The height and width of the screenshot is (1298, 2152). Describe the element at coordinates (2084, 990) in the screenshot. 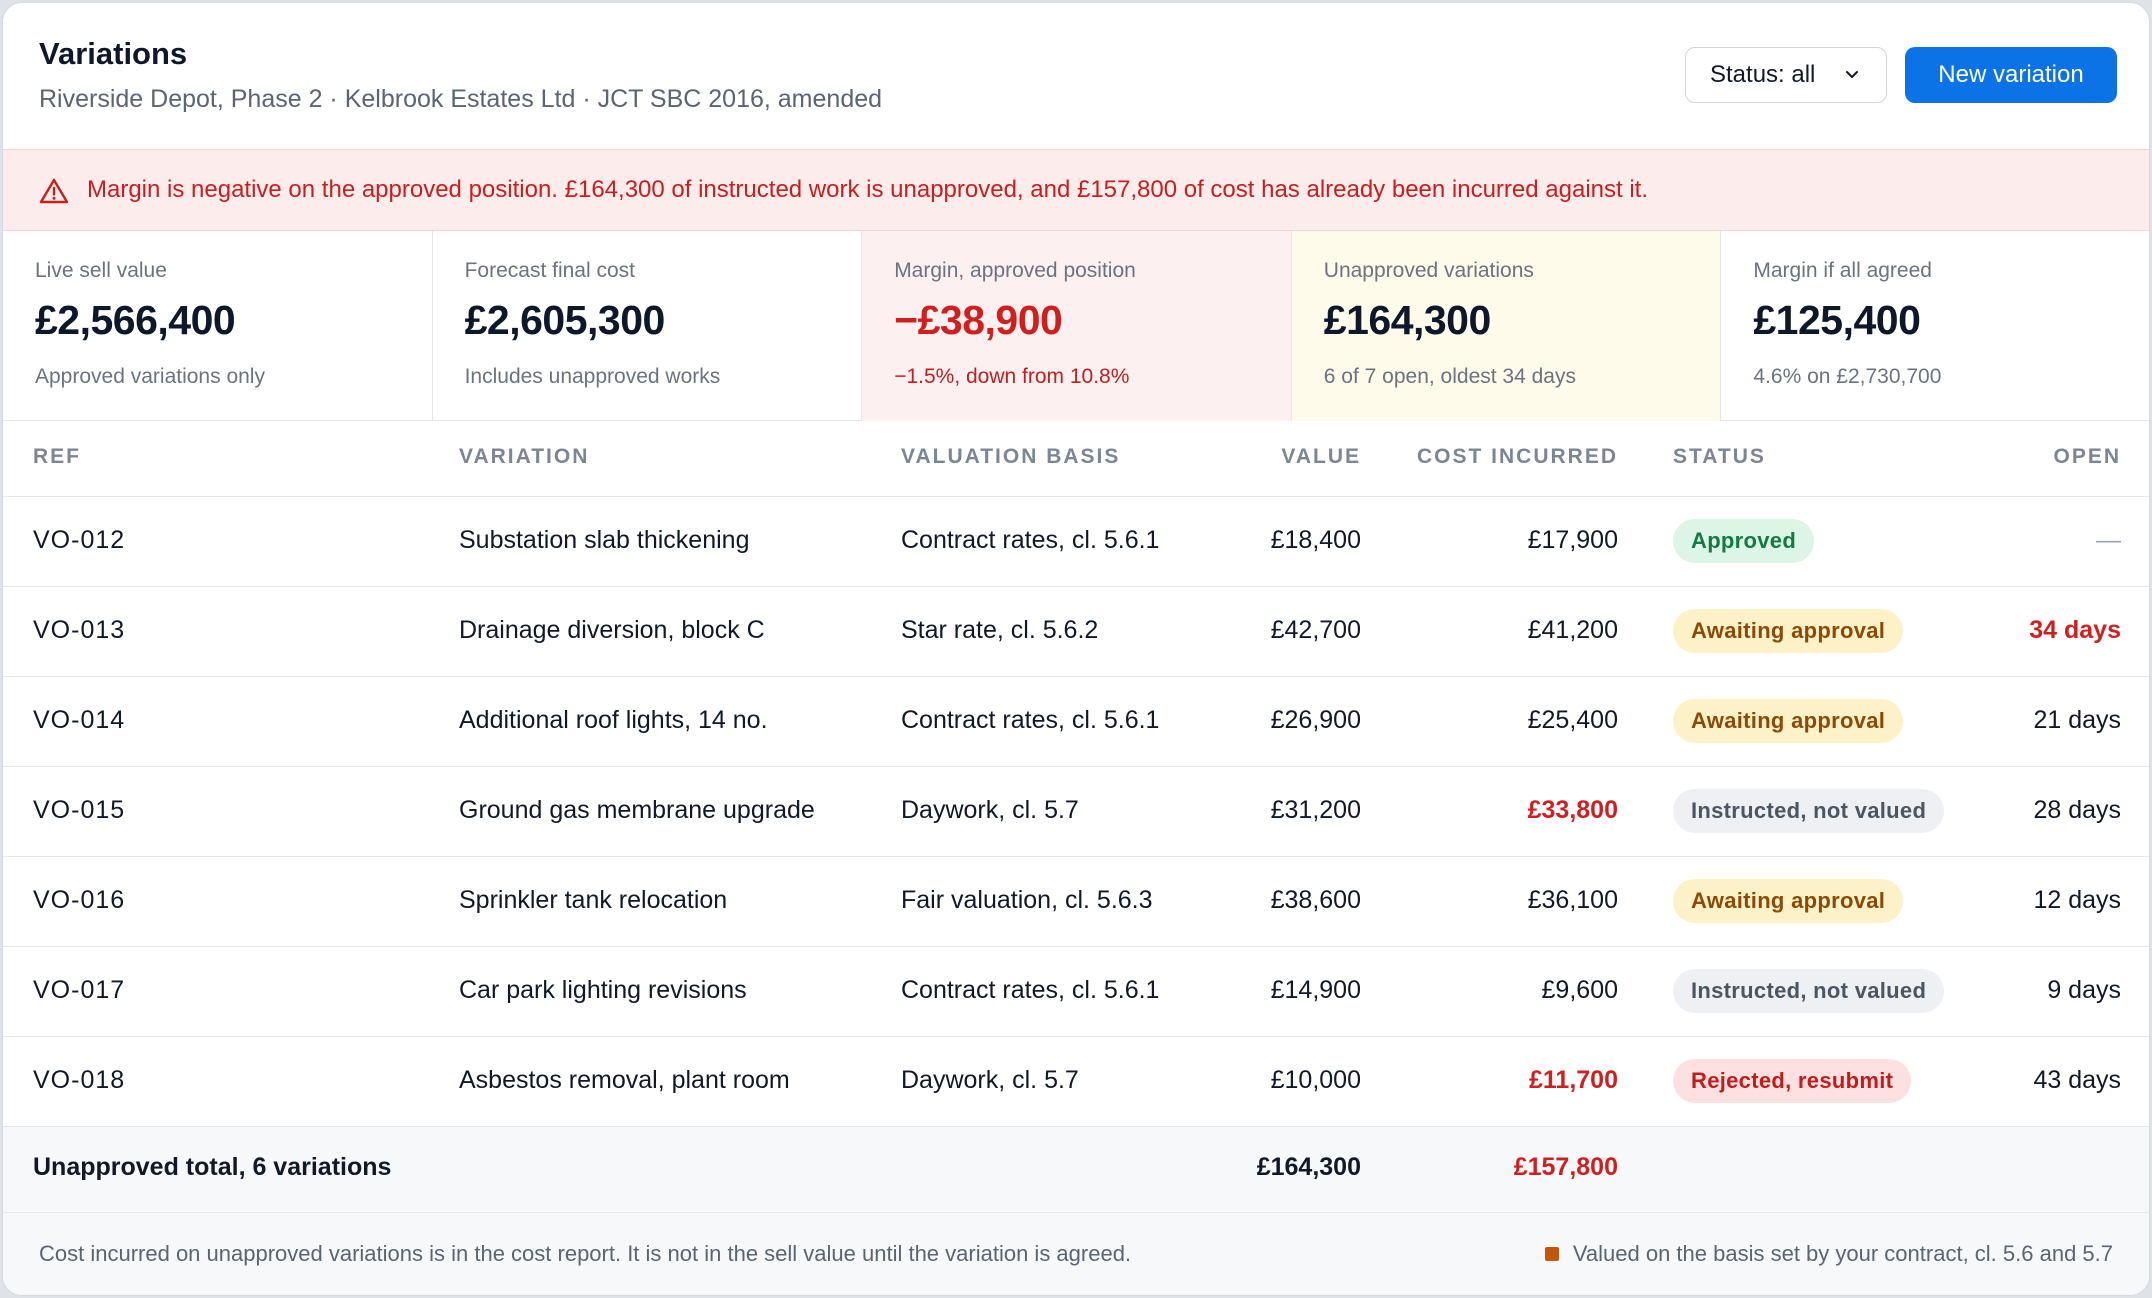

I see `open-cell: 9 days` at that location.